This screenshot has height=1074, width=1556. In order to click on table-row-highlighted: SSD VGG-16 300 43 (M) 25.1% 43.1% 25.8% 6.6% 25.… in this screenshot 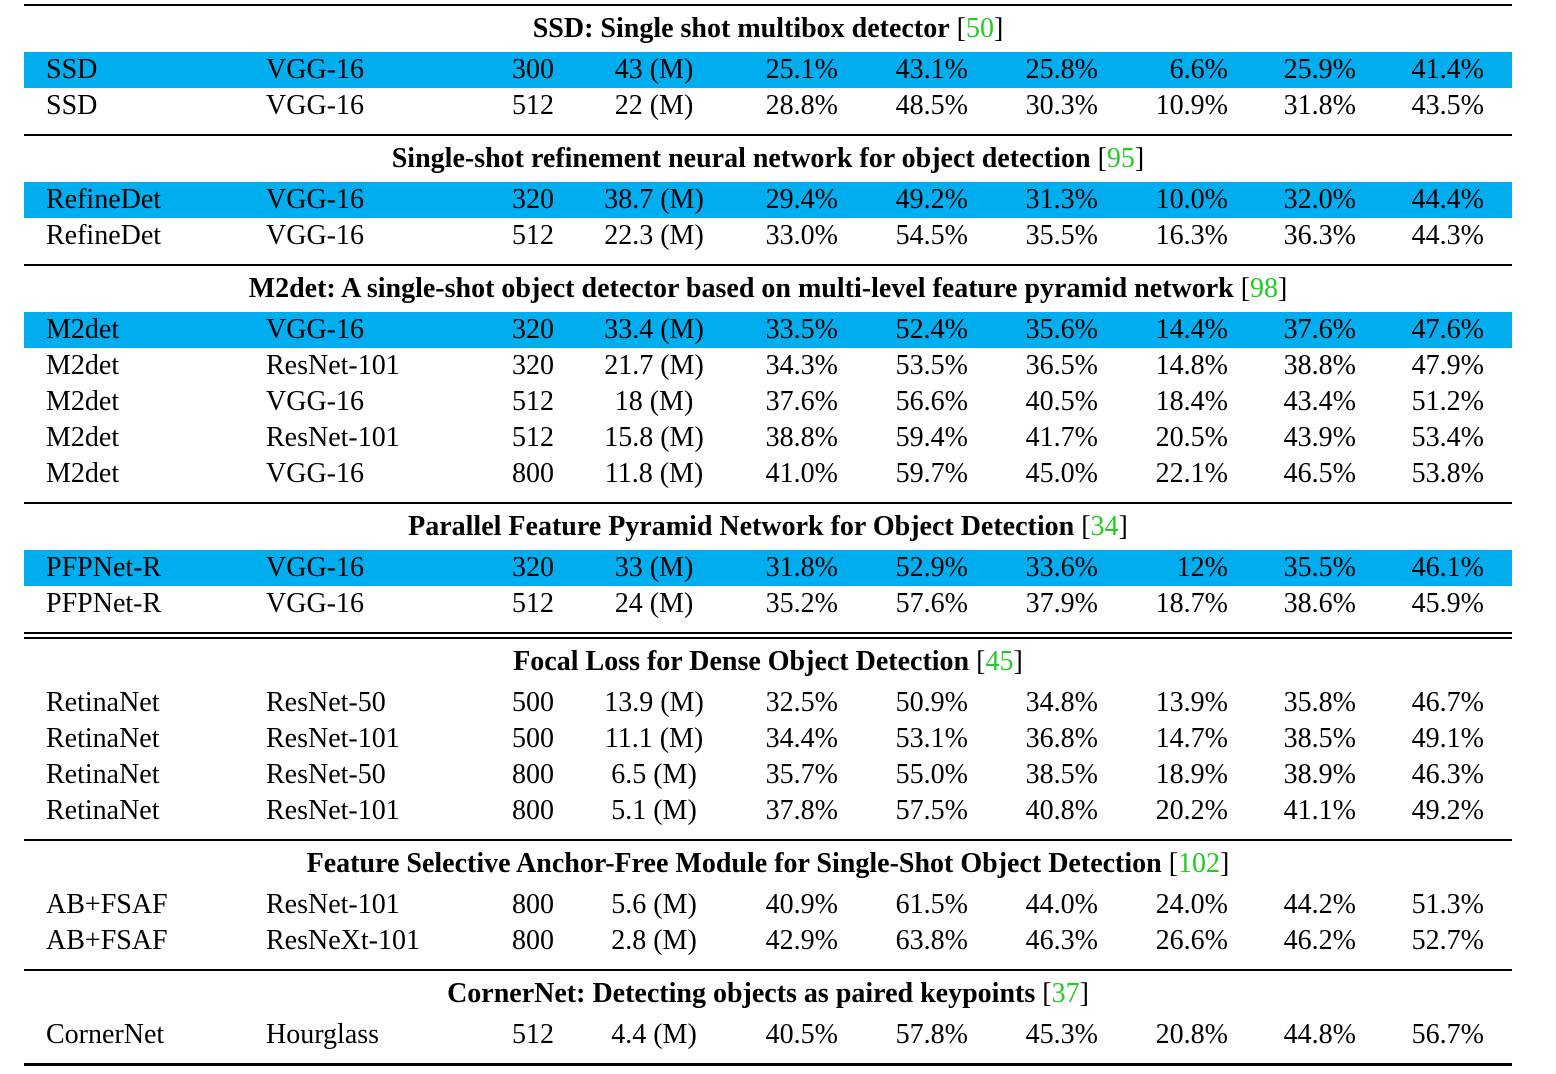, I will do `click(768, 70)`.